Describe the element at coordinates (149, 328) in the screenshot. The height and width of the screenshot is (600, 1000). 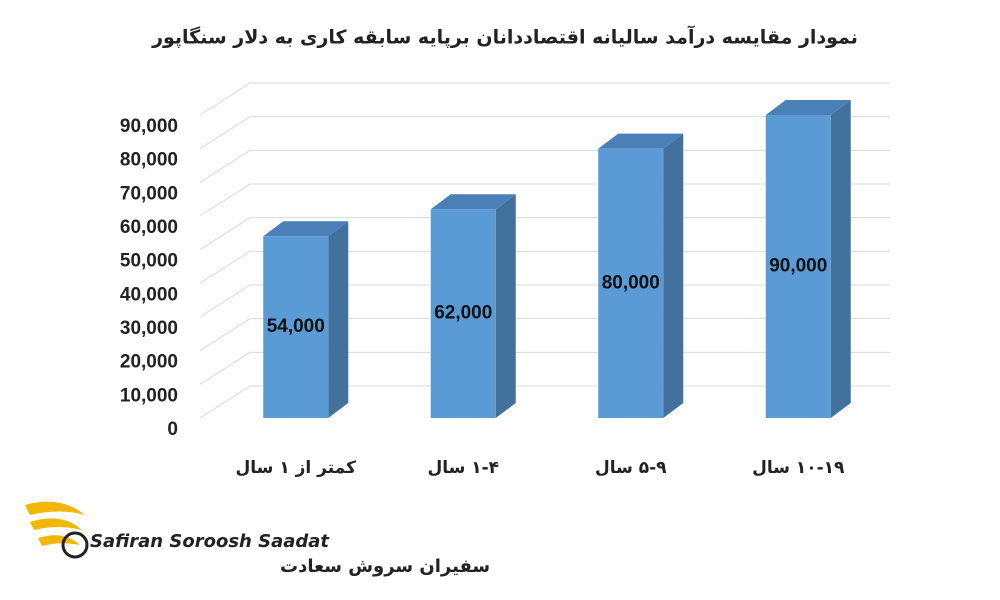
I see `y-tick-label: 30,000` at that location.